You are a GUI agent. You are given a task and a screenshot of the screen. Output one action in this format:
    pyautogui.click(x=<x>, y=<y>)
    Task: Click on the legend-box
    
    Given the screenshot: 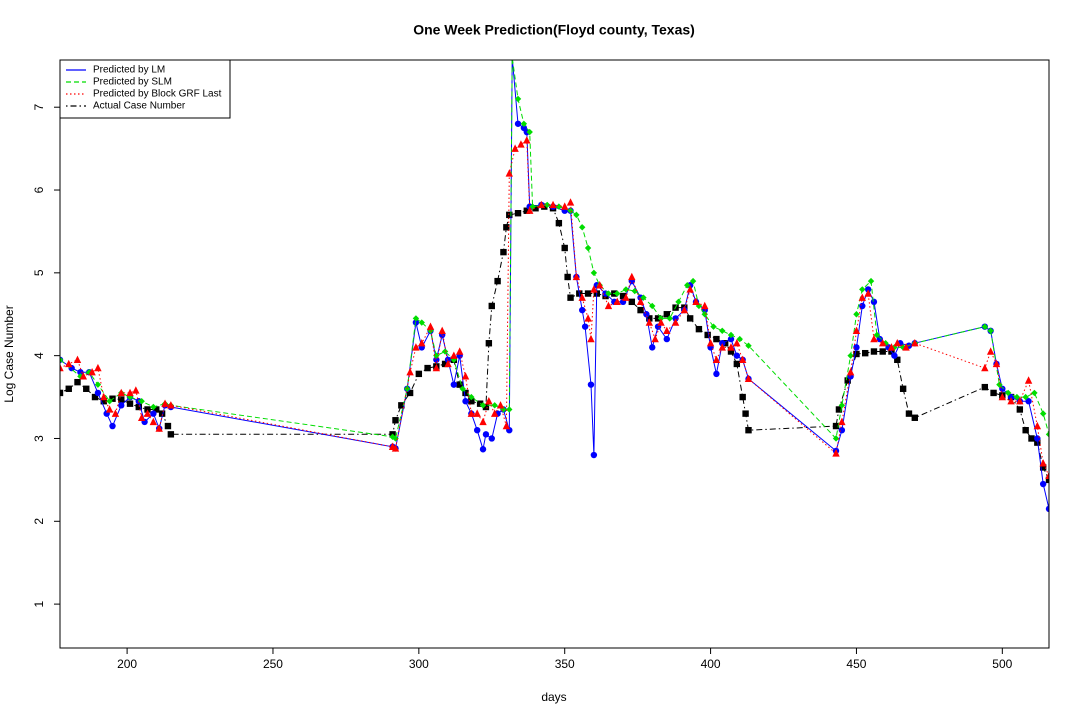 What is the action you would take?
    pyautogui.click(x=145, y=89)
    